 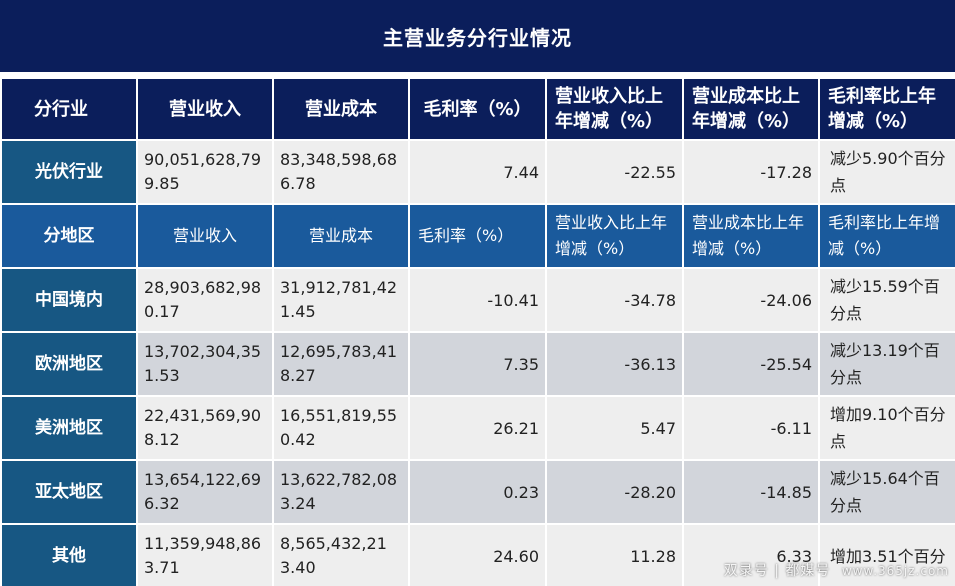 I want to click on margin-cell: 26.21, so click(x=477, y=428).